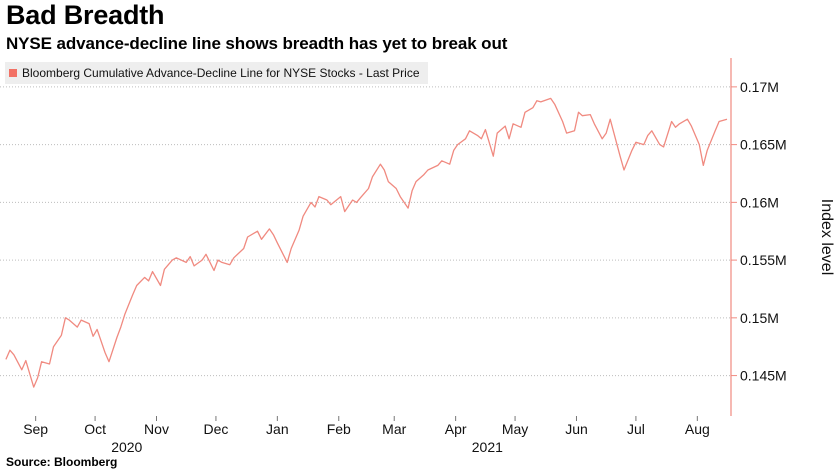 The image size is (839, 472). What do you see at coordinates (759, 318) in the screenshot?
I see `y-tick-label: 0.15M` at bounding box center [759, 318].